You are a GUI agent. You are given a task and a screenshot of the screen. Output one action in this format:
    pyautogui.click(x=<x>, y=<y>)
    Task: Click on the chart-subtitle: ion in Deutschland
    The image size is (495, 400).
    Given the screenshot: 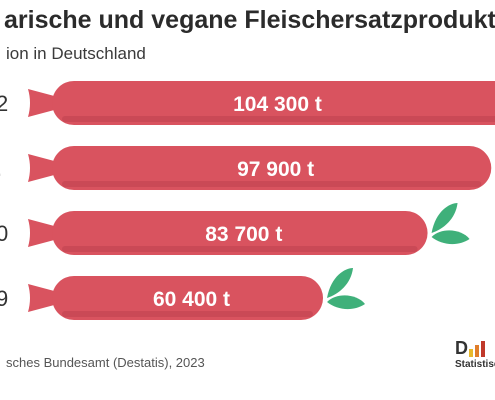 What is the action you would take?
    pyautogui.click(x=76, y=53)
    